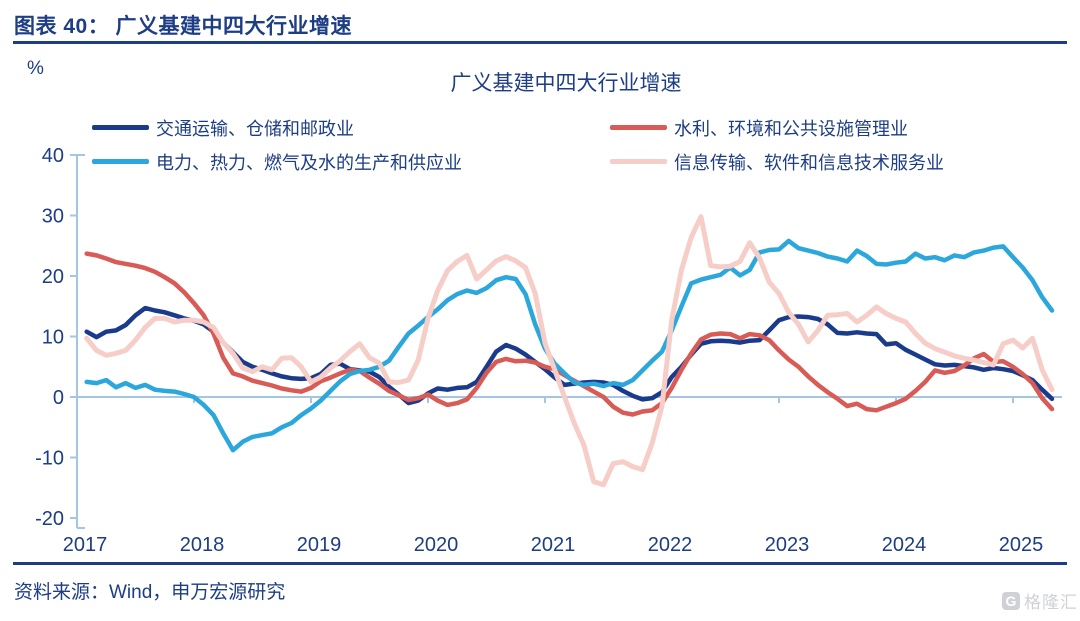 This screenshot has height=621, width=1080. I want to click on x-tick-label: 2023, so click(787, 545).